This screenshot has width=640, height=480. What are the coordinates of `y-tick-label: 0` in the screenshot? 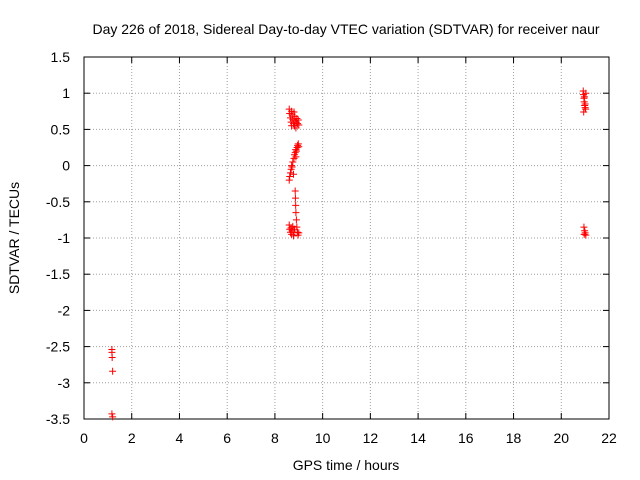 It's located at (66, 166).